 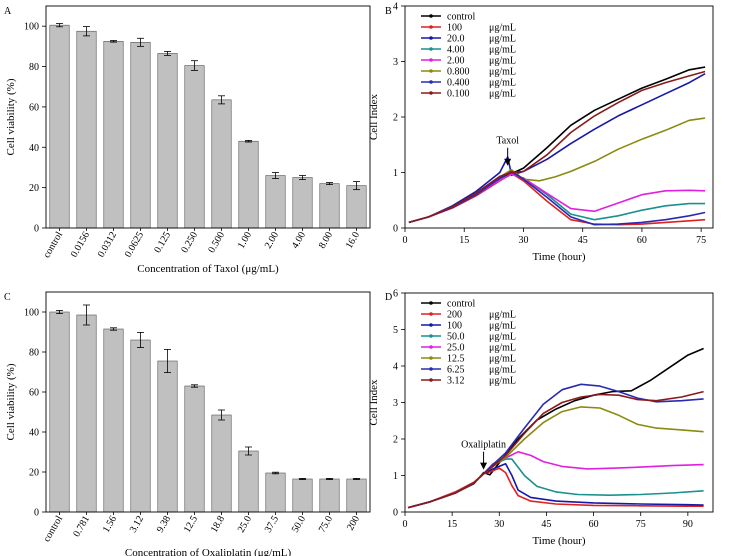 What do you see at coordinates (558, 541) in the screenshot?
I see `x-axis-label: Time (hour)` at bounding box center [558, 541].